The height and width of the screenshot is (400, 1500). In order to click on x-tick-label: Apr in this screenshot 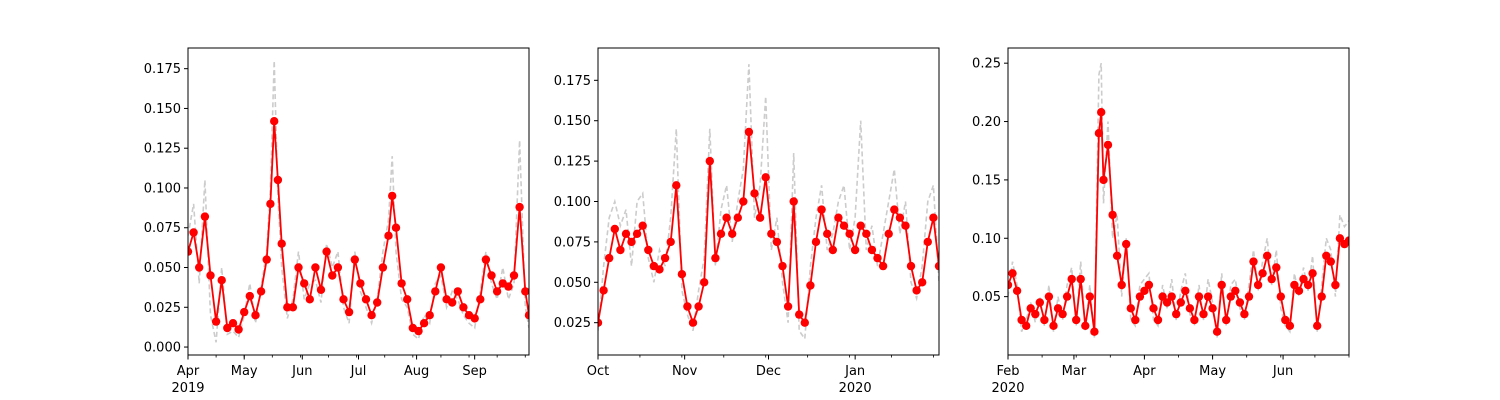, I will do `click(1144, 371)`.